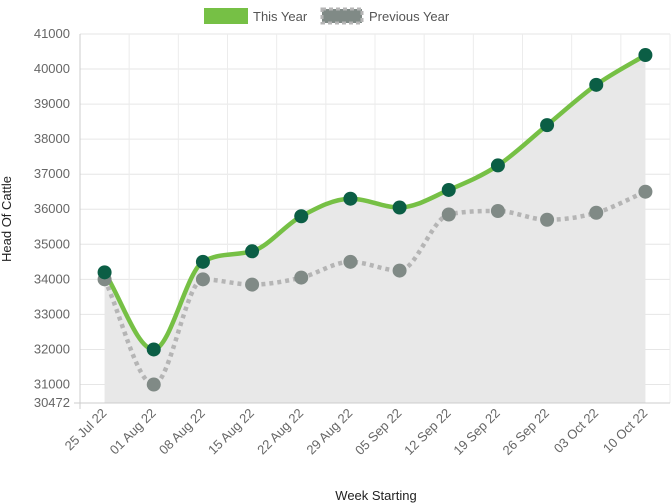 The height and width of the screenshot is (504, 672). Describe the element at coordinates (231, 431) in the screenshot. I see `x-tick-label: 15 Aug 22` at that location.